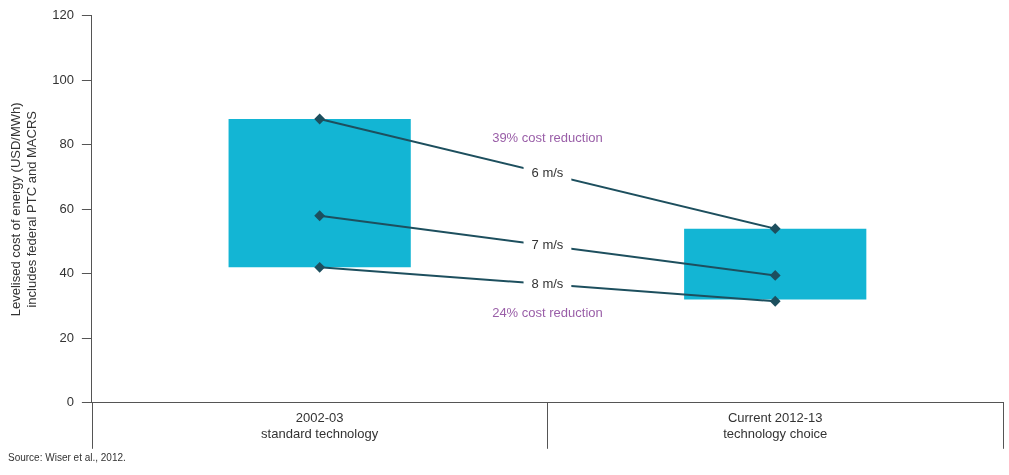 Image resolution: width=1009 pixels, height=475 pixels. What do you see at coordinates (70, 402) in the screenshot?
I see `y-tick-label: 0` at bounding box center [70, 402].